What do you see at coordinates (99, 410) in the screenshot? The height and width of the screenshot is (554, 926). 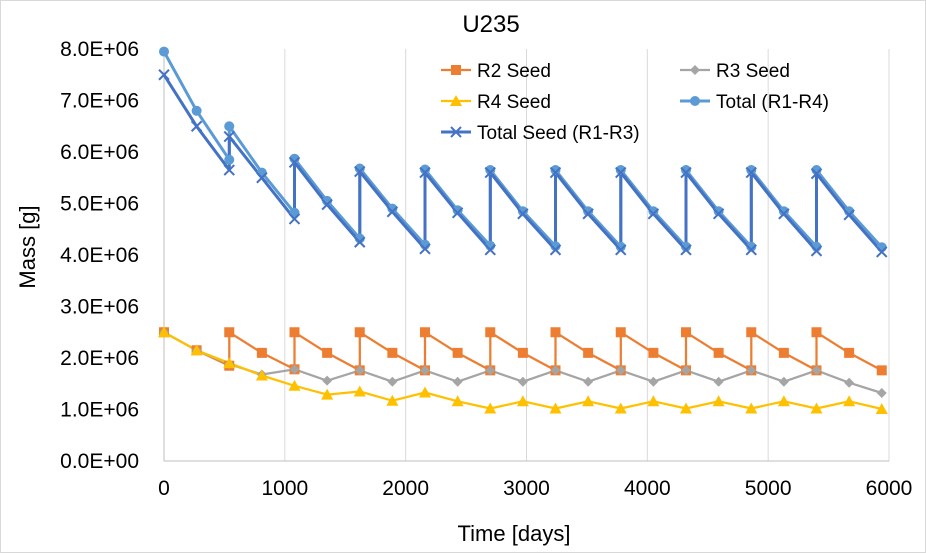 I see `y-tick-label: 1.0E+06` at bounding box center [99, 410].